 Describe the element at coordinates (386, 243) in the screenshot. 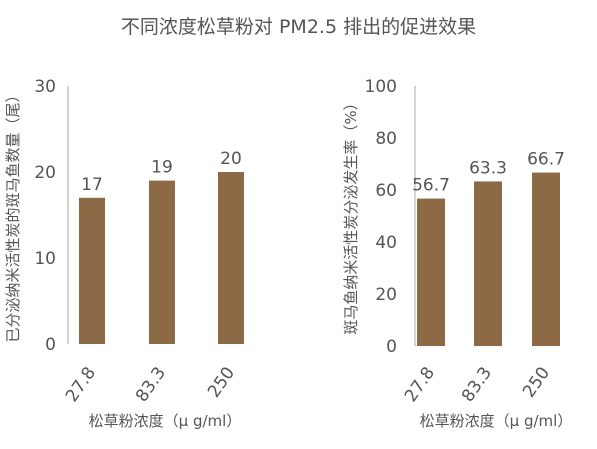

I see `chart2-ytick-label: 40` at that location.